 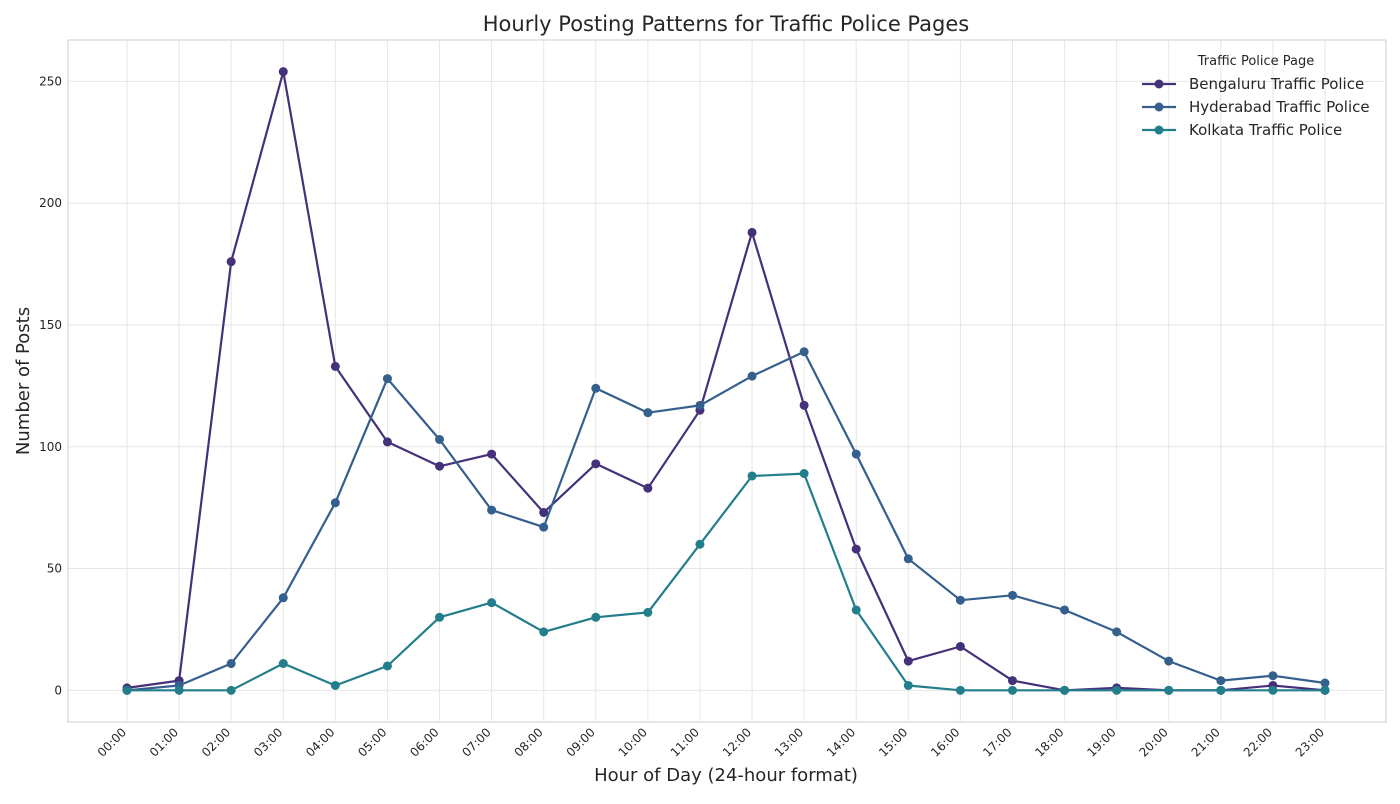 I want to click on x-tick-label: 16:00, so click(x=945, y=742).